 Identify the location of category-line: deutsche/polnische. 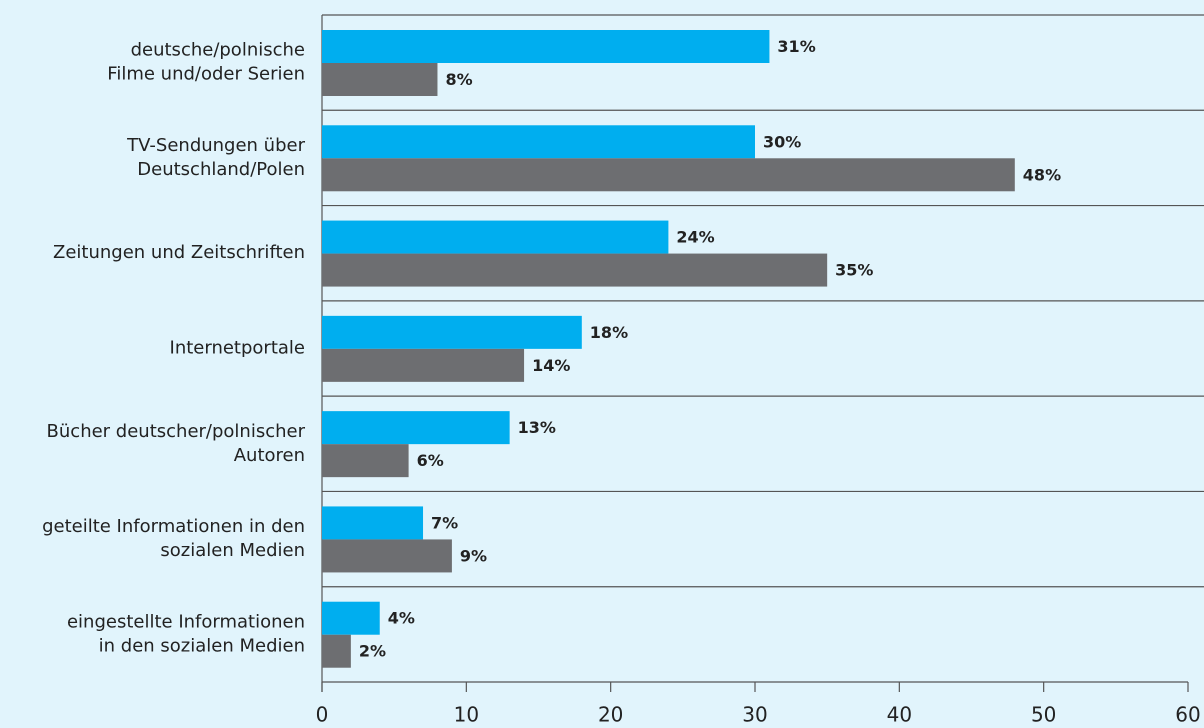
(218, 50).